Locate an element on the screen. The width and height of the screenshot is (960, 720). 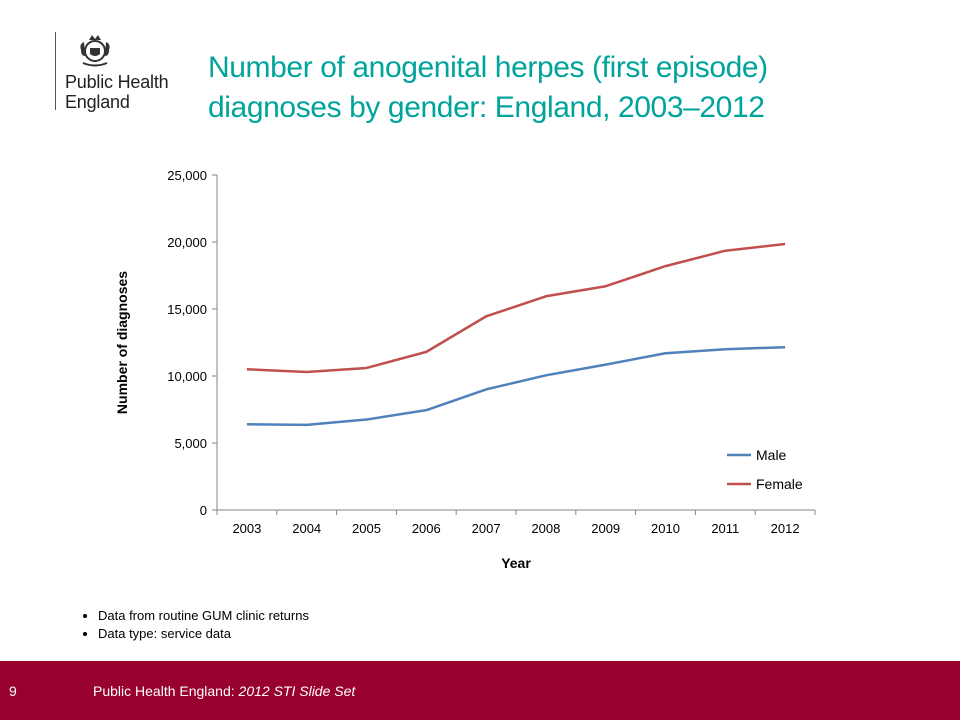
footer-org: Public Health England: is located at coordinates (166, 691).